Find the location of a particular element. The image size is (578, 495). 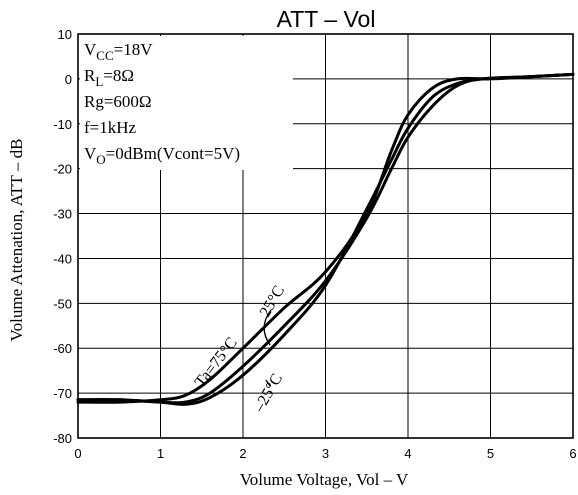

condition-2: RL=8Ω is located at coordinates (109, 77).